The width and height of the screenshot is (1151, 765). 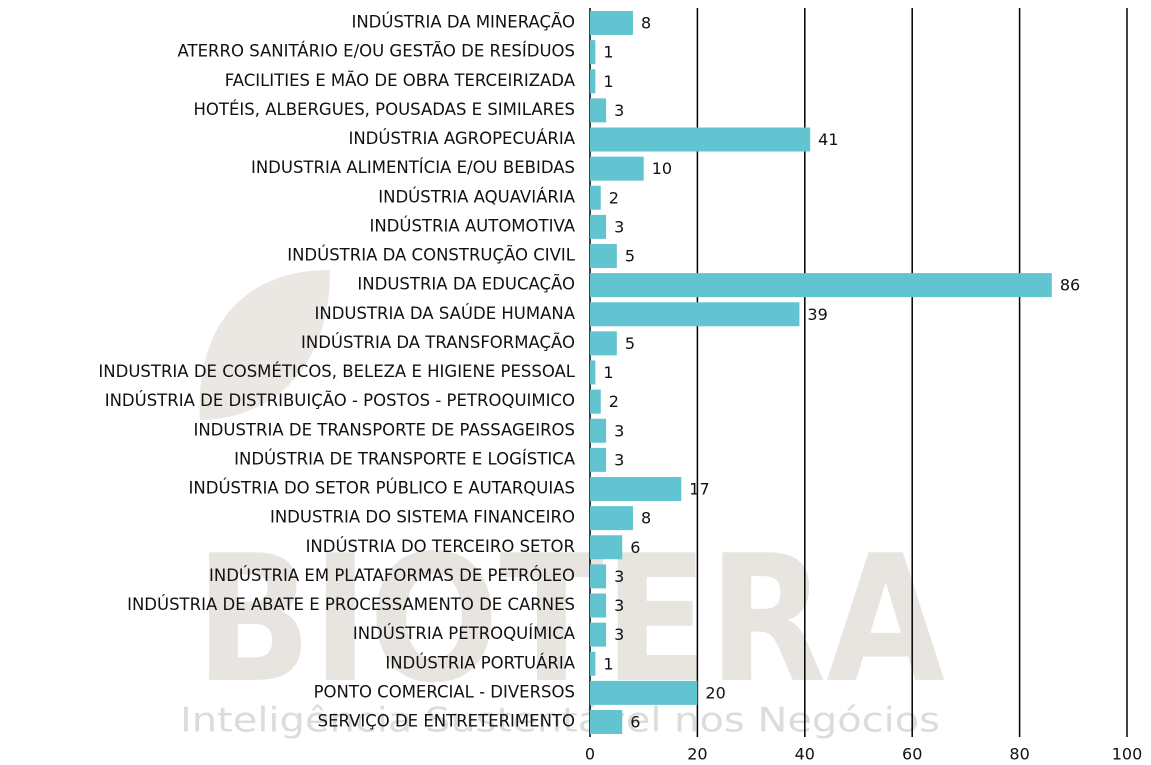 What do you see at coordinates (440, 546) in the screenshot?
I see `y-tick-label: INDÚSTRIA DO TERCEIRO SETOR` at bounding box center [440, 546].